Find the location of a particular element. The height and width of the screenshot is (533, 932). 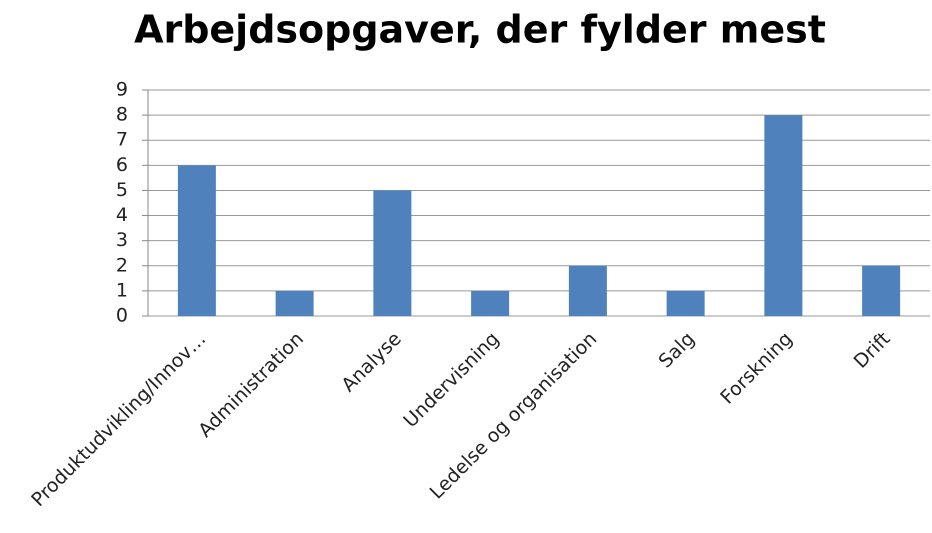

y-tick-label: 7 is located at coordinates (122, 140).